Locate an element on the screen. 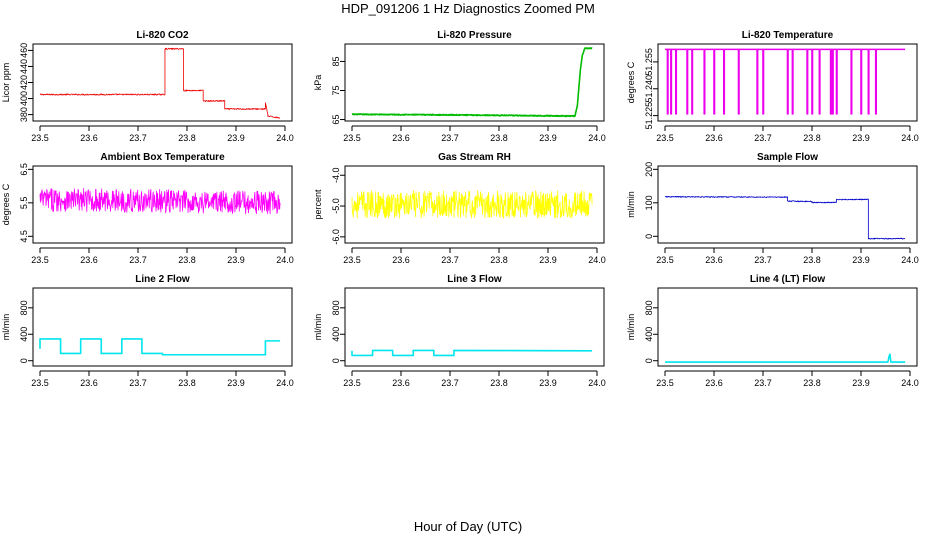 This screenshot has width=936, height=540. y-axis-label: kPa is located at coordinates (318, 83).